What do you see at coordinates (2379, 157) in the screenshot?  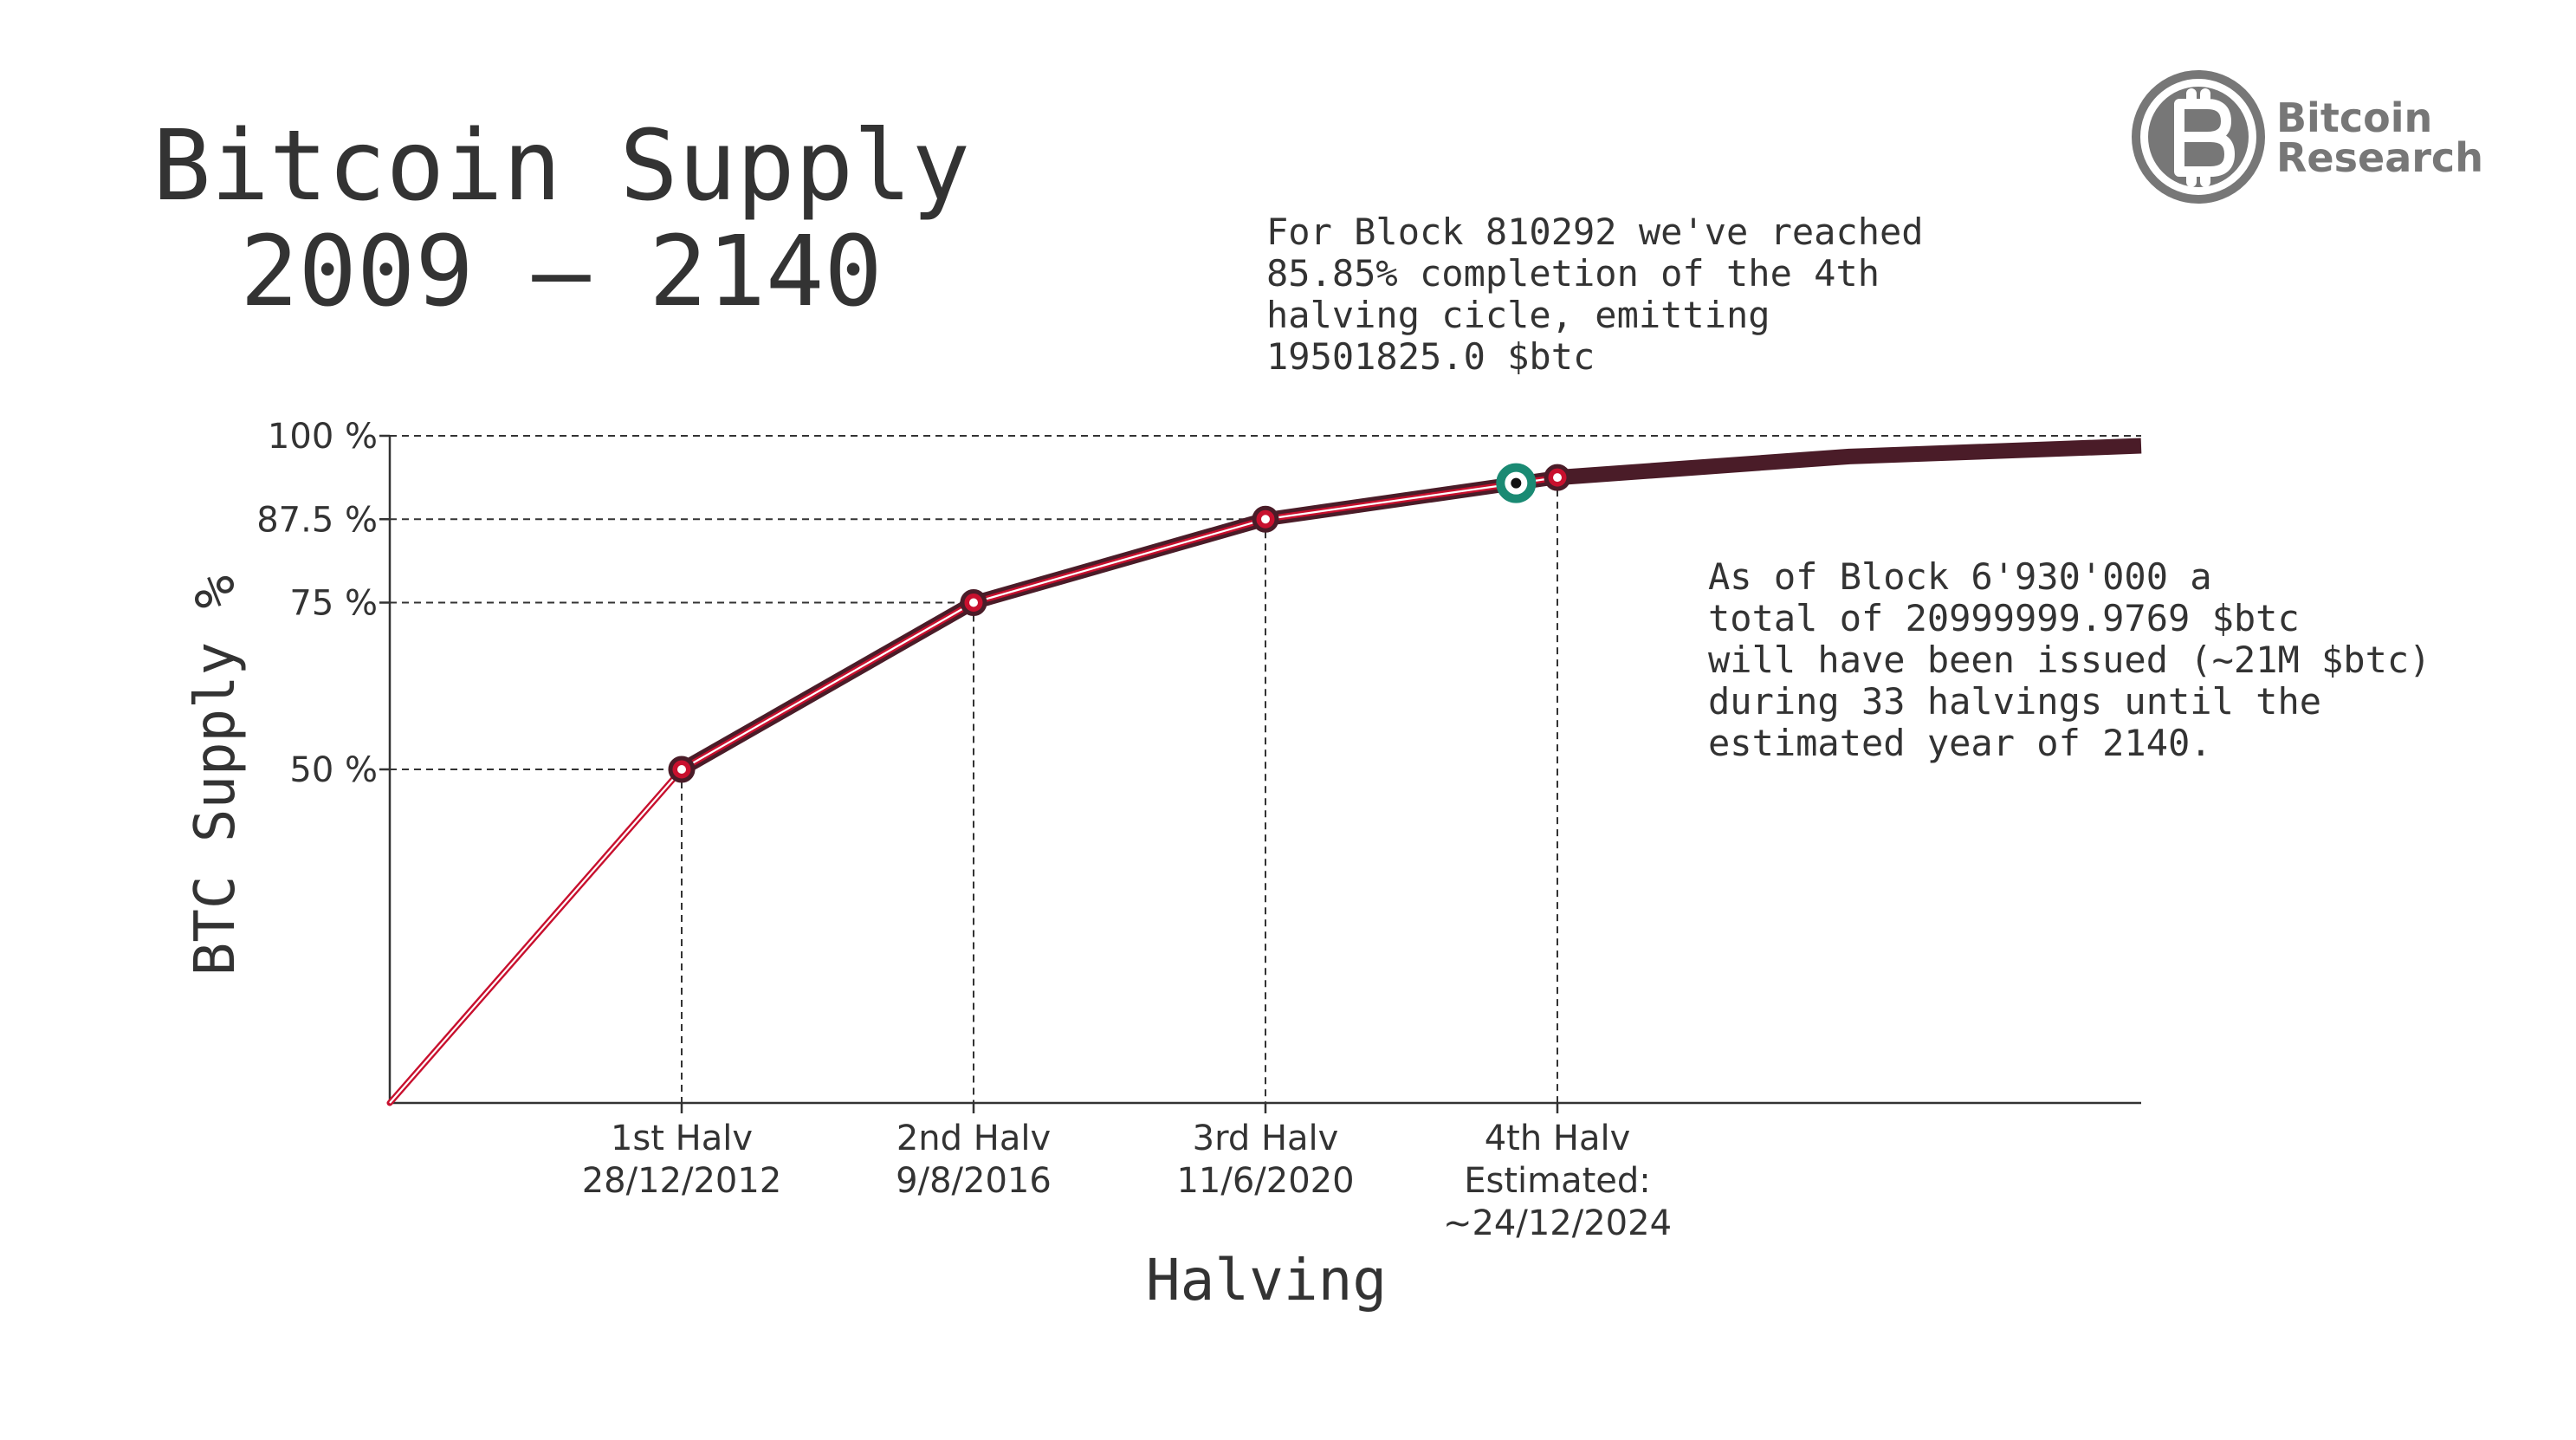 I see `logo-text-line2: Research` at bounding box center [2379, 157].